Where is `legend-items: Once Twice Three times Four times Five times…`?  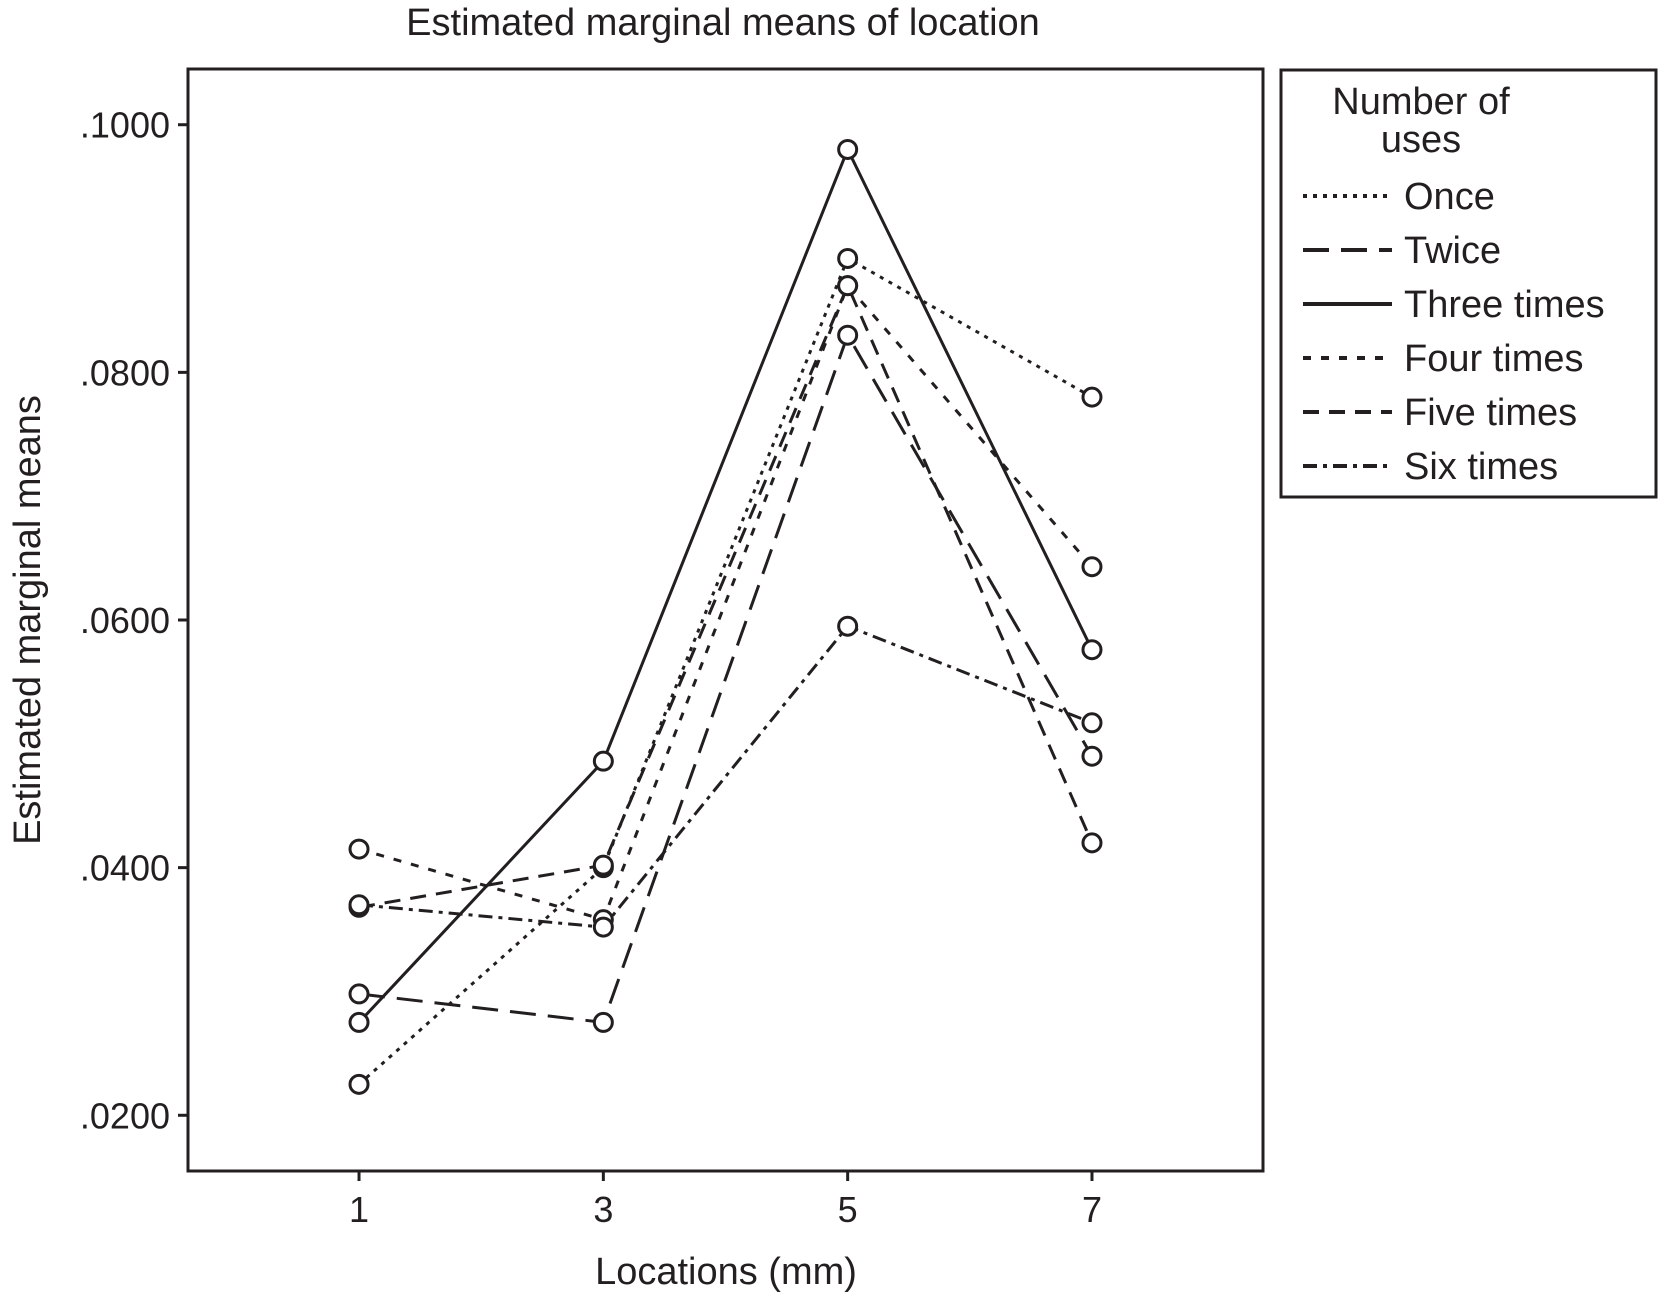
legend-items: Once Twice Three times Four times Five times… is located at coordinates (1454, 332).